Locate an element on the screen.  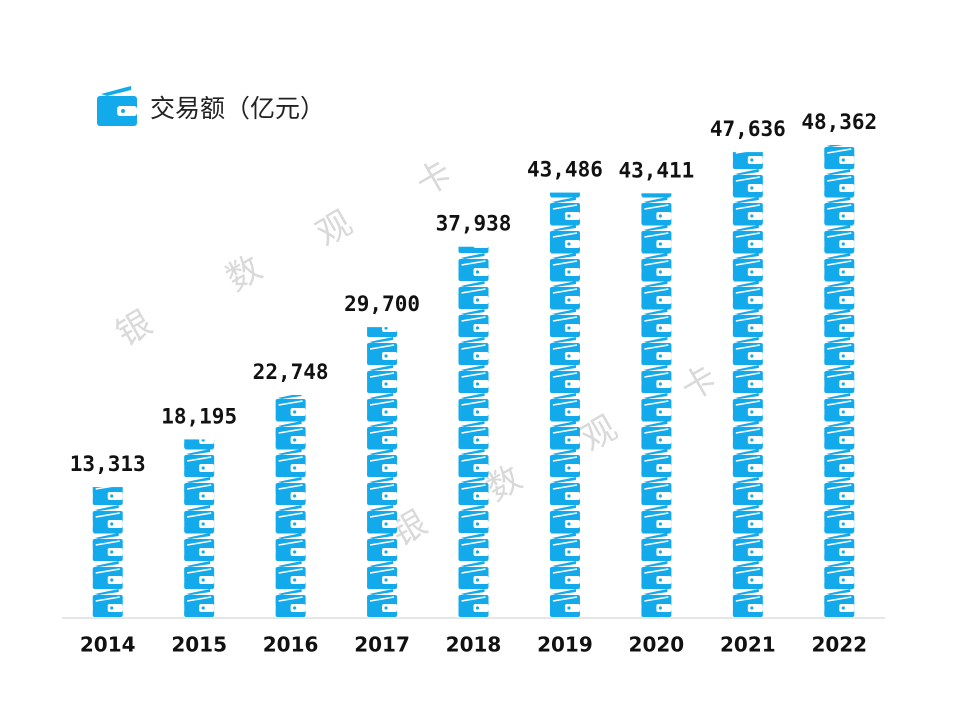
watermark-char: 银 is located at coordinates (134, 329).